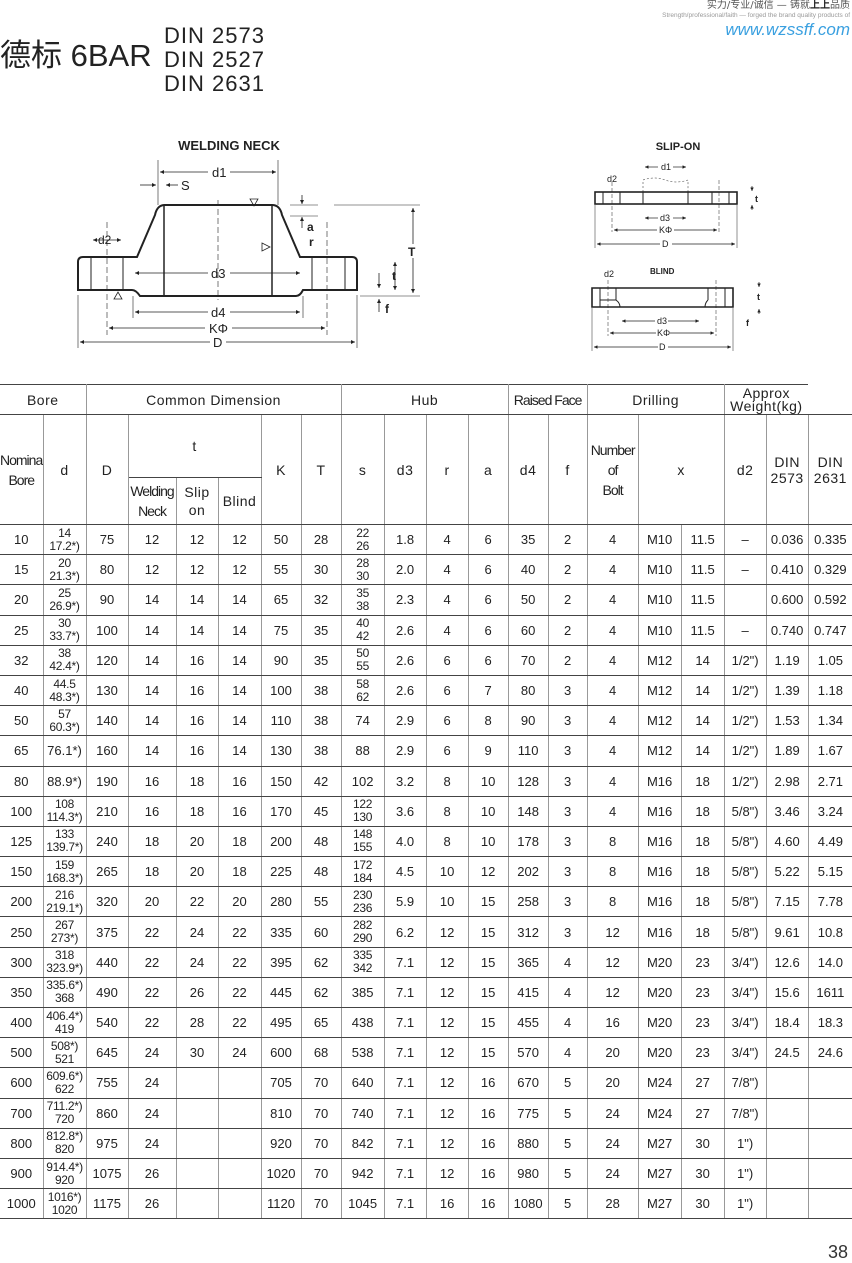  I want to click on cell-weight-din2573: 2.98, so click(787, 781).